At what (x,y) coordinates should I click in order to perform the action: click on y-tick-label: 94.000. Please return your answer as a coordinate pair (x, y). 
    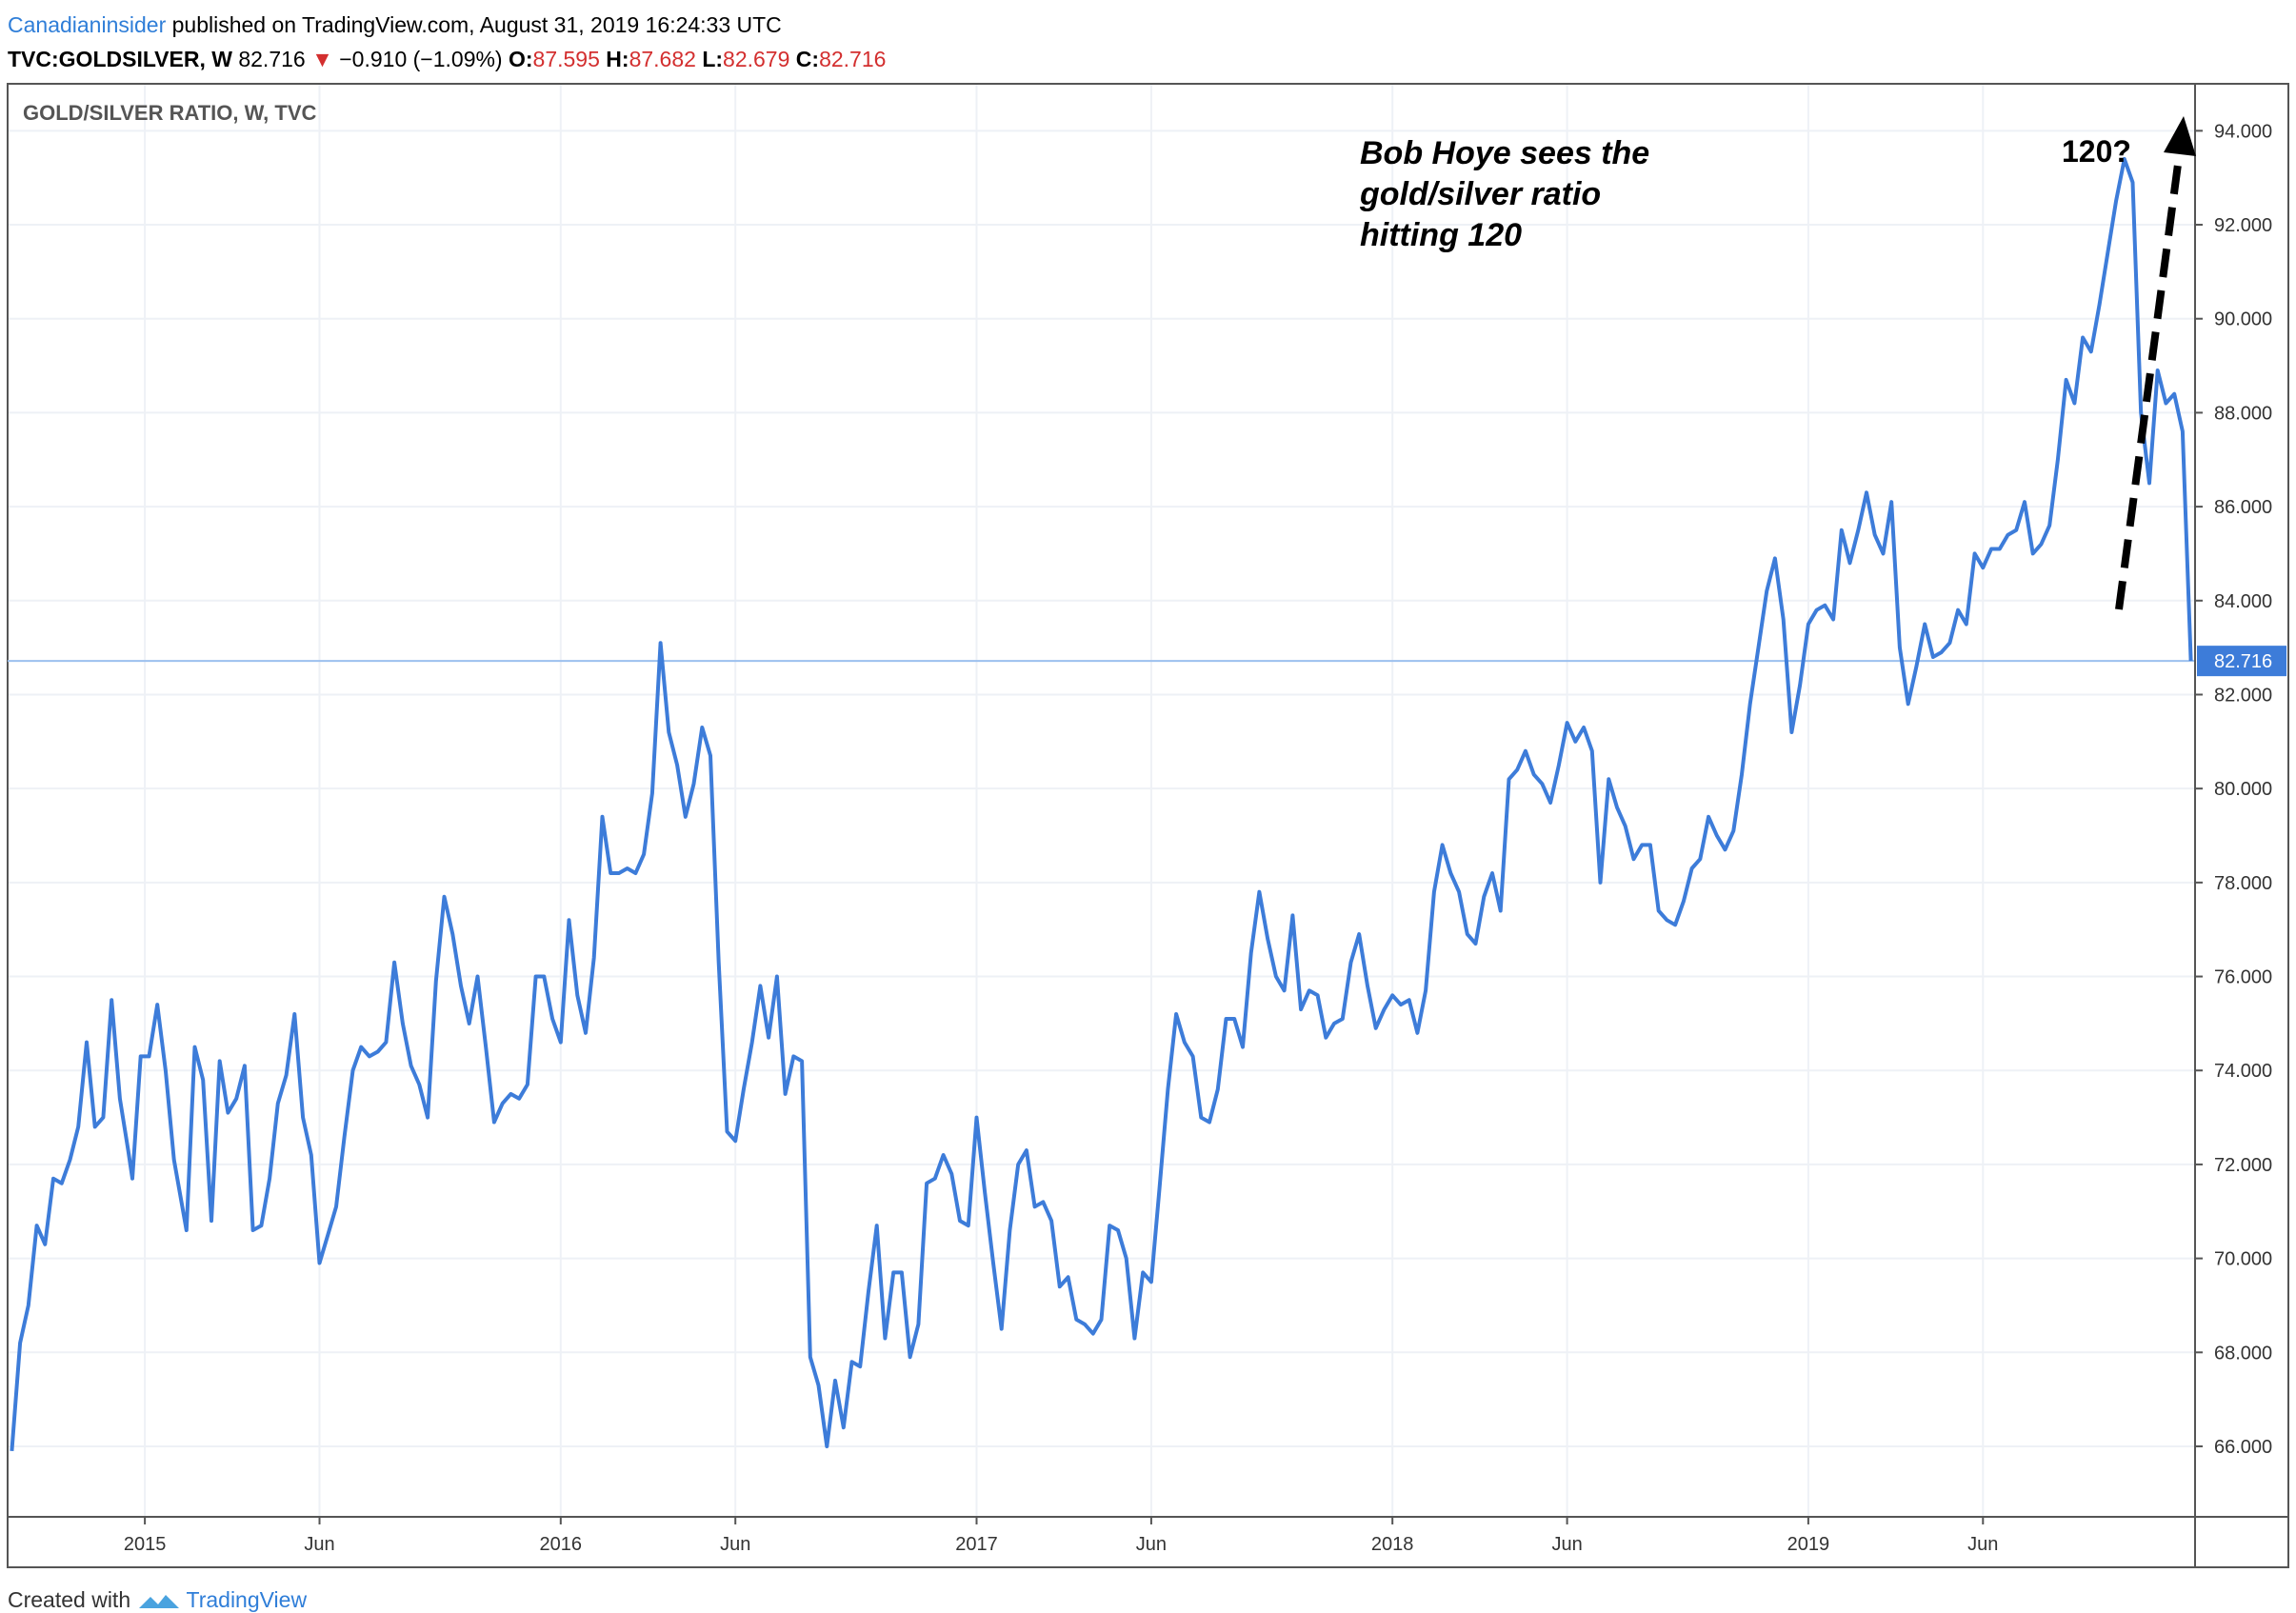
    Looking at the image, I should click on (2243, 131).